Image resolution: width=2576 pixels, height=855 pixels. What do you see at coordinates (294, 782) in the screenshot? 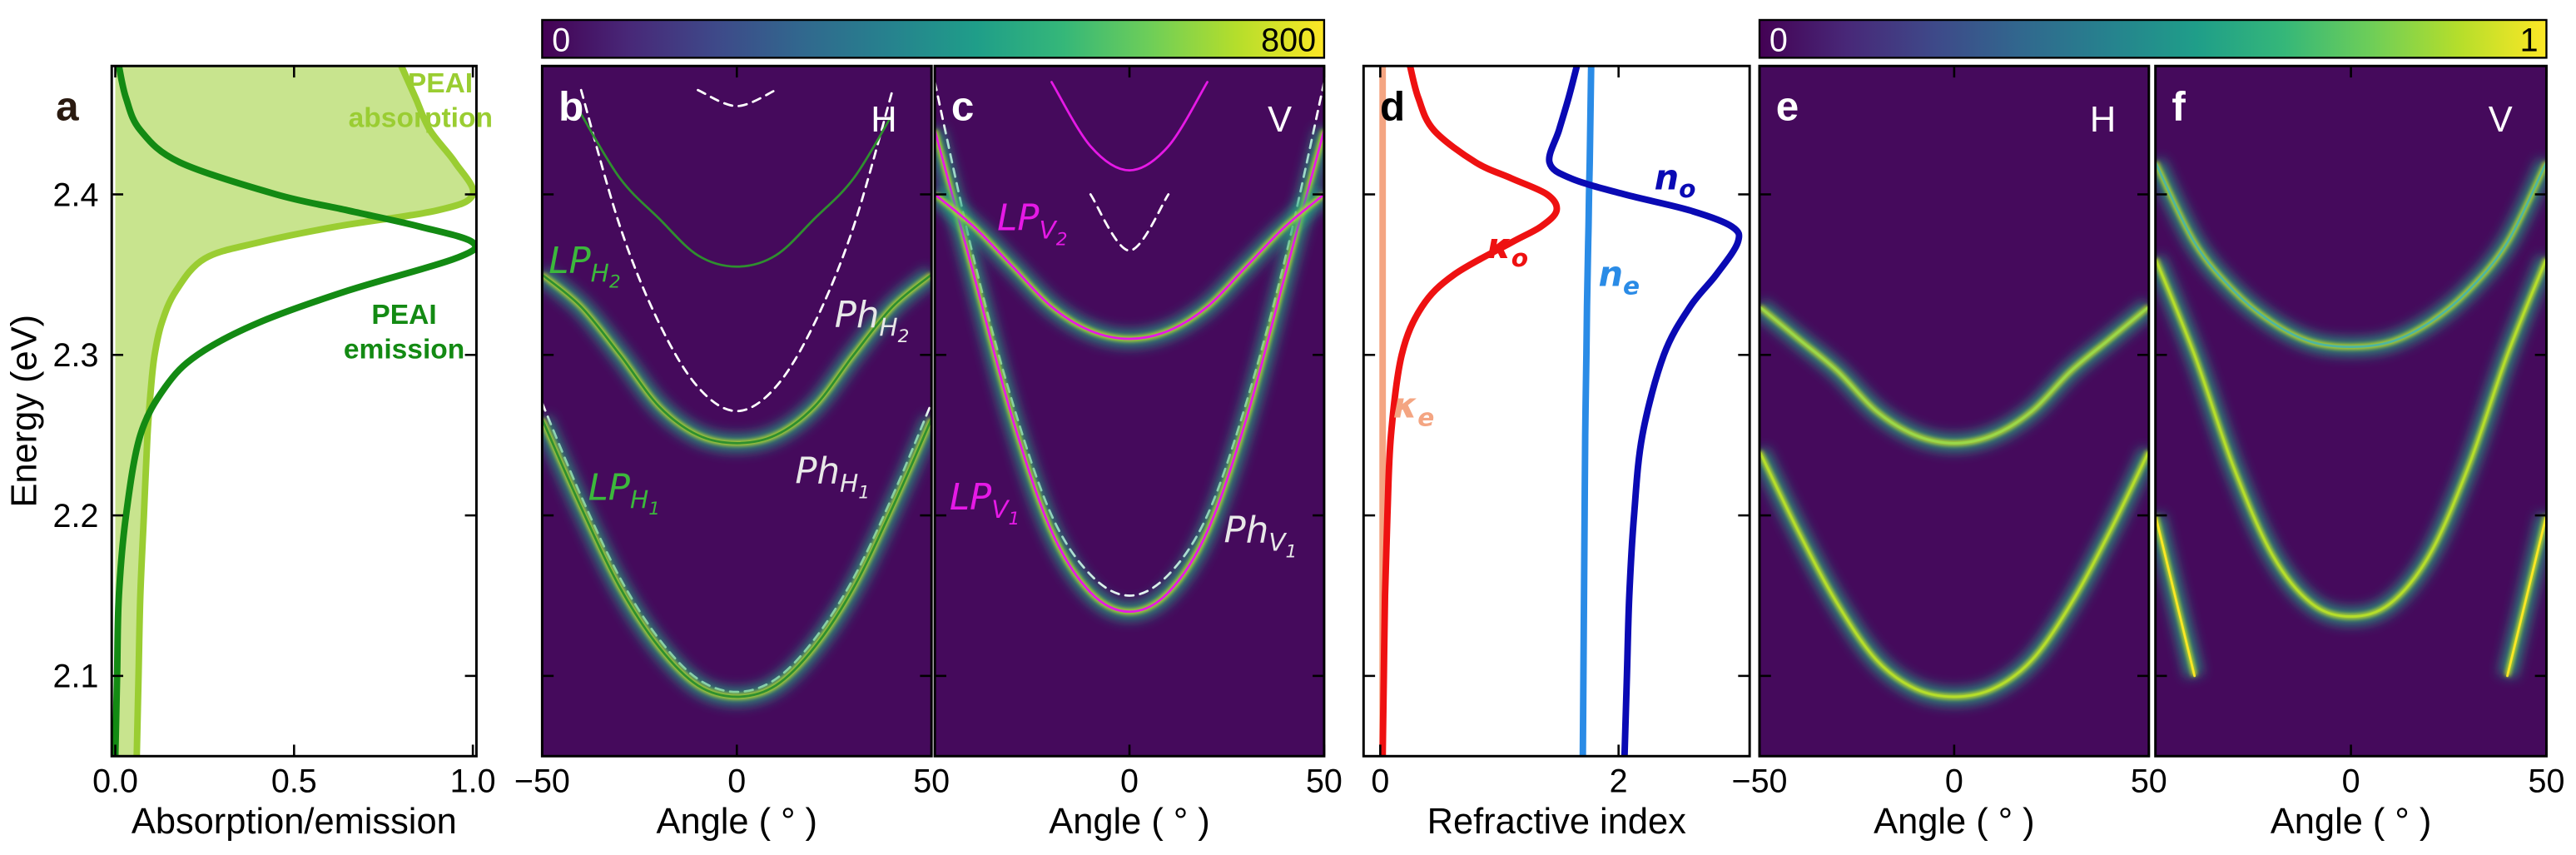
I see `x-tick-label: 0.5` at bounding box center [294, 782].